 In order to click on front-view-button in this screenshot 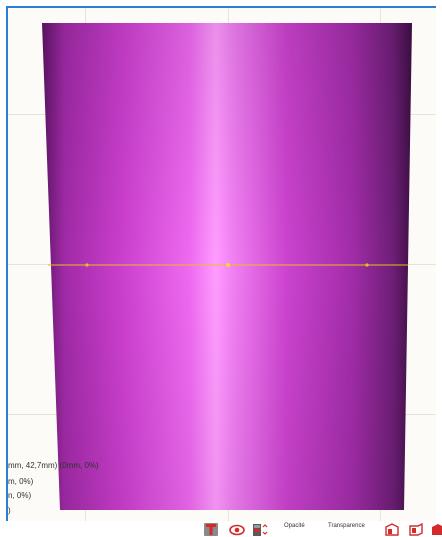, I will do `click(392, 529)`.